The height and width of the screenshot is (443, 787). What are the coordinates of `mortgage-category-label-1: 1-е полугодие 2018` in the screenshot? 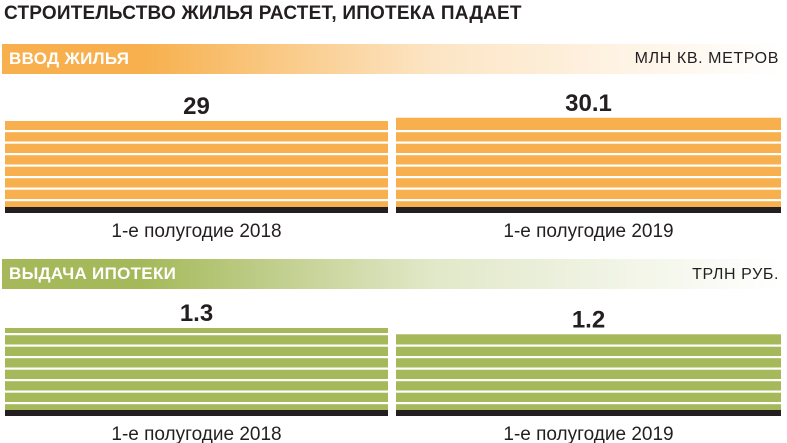 It's located at (196, 433).